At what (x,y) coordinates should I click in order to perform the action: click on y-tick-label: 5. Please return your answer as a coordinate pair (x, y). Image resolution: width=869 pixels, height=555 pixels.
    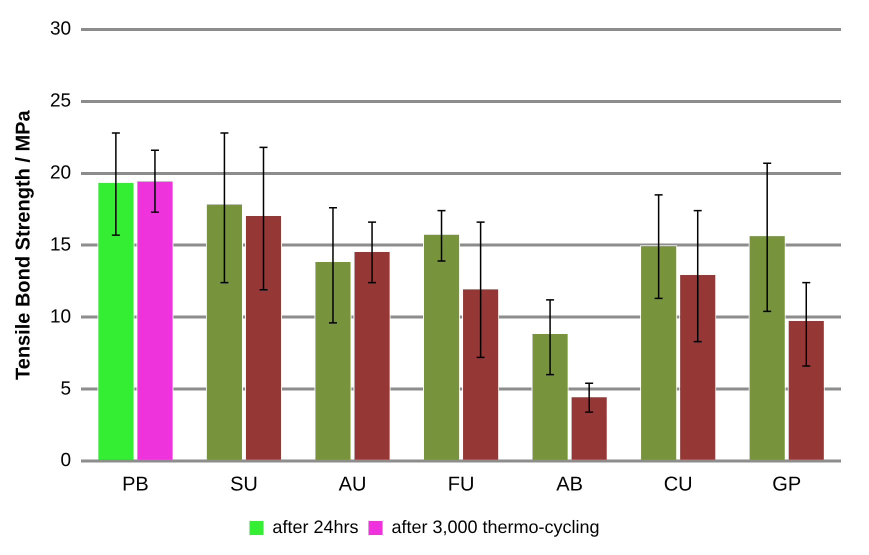
    Looking at the image, I should click on (66, 389).